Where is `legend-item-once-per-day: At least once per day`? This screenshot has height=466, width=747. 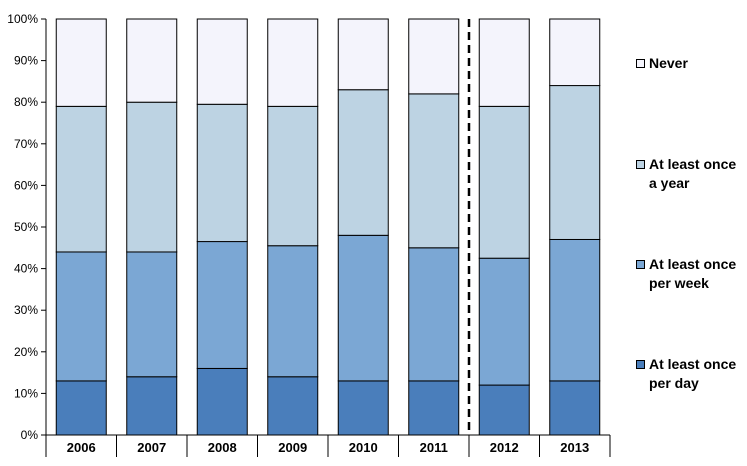
legend-item-once-per-day: At least once per day is located at coordinates (690, 374).